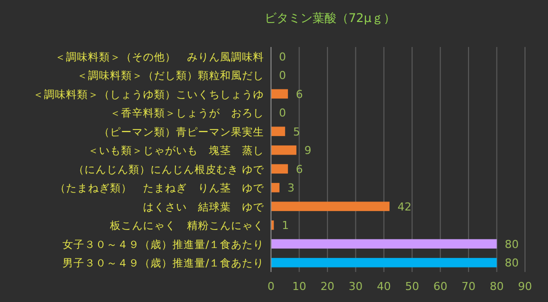  I want to click on x-tick-label: 10, so click(299, 286).